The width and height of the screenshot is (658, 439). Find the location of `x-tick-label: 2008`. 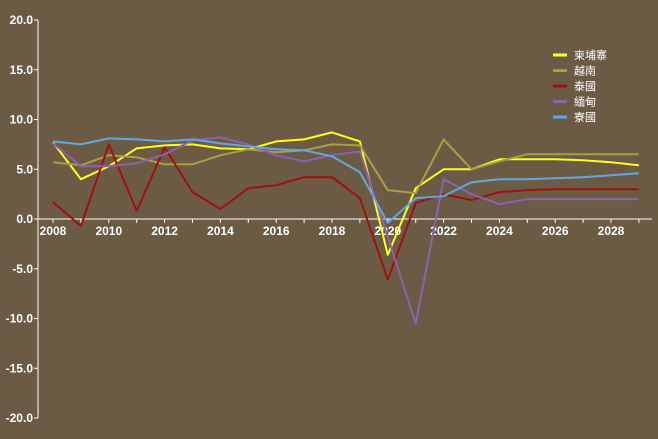

x-tick-label: 2008 is located at coordinates (53, 231).